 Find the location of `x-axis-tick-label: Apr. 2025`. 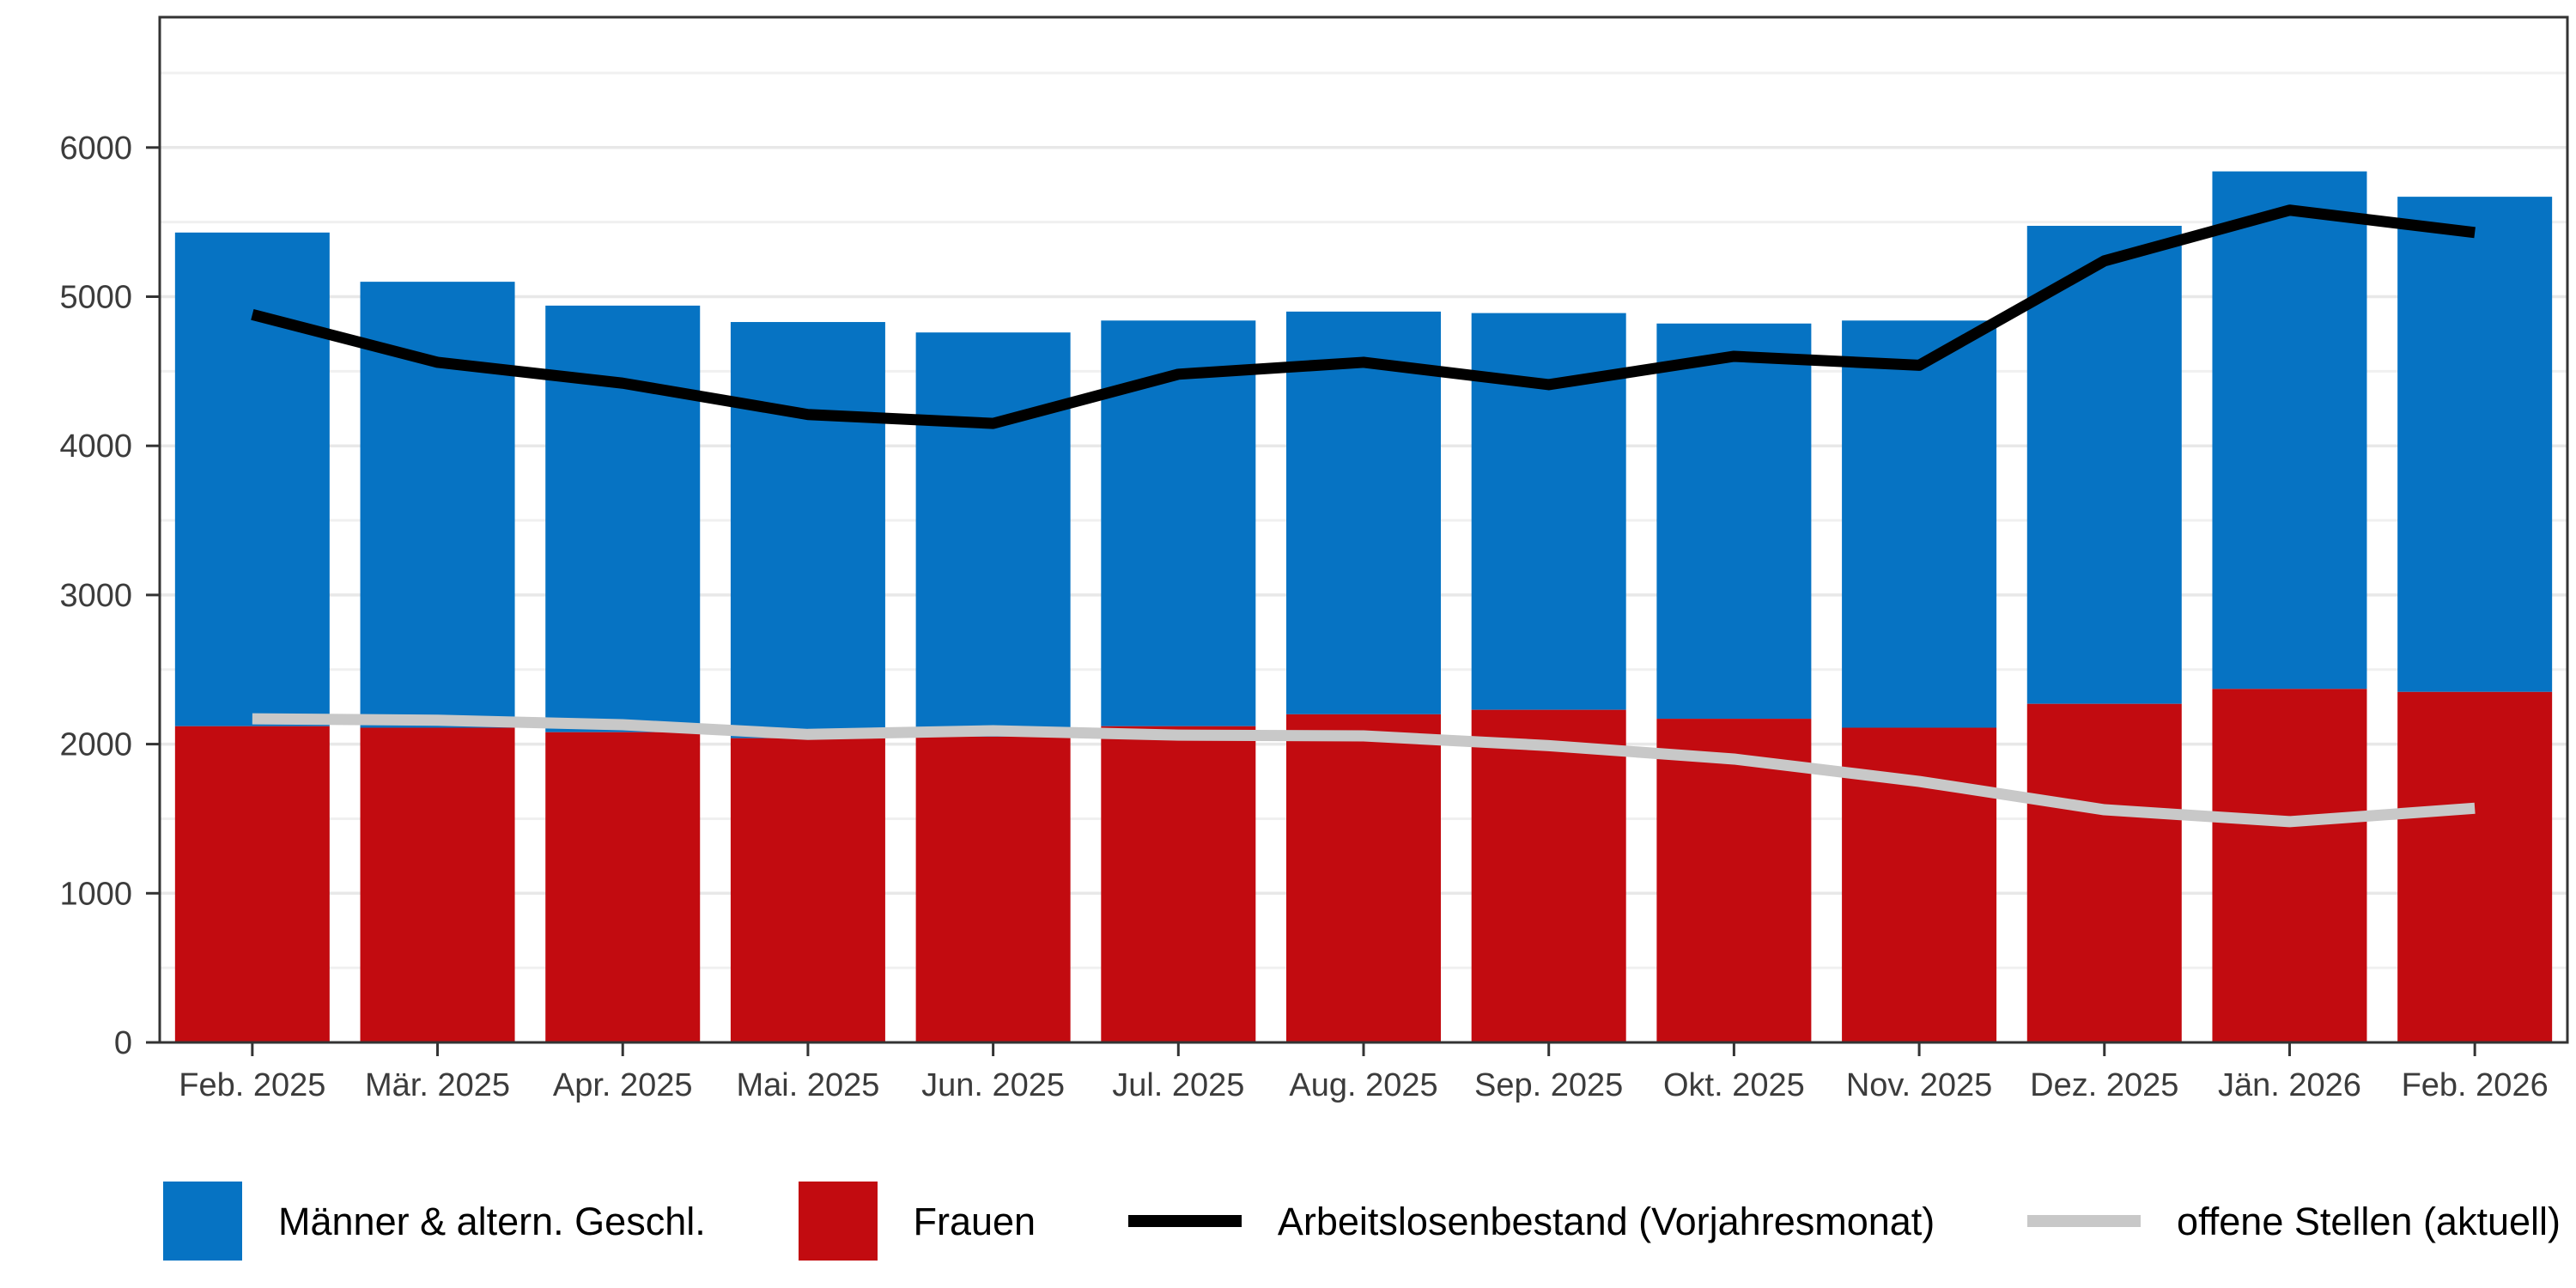

x-axis-tick-label: Apr. 2025 is located at coordinates (623, 1085).